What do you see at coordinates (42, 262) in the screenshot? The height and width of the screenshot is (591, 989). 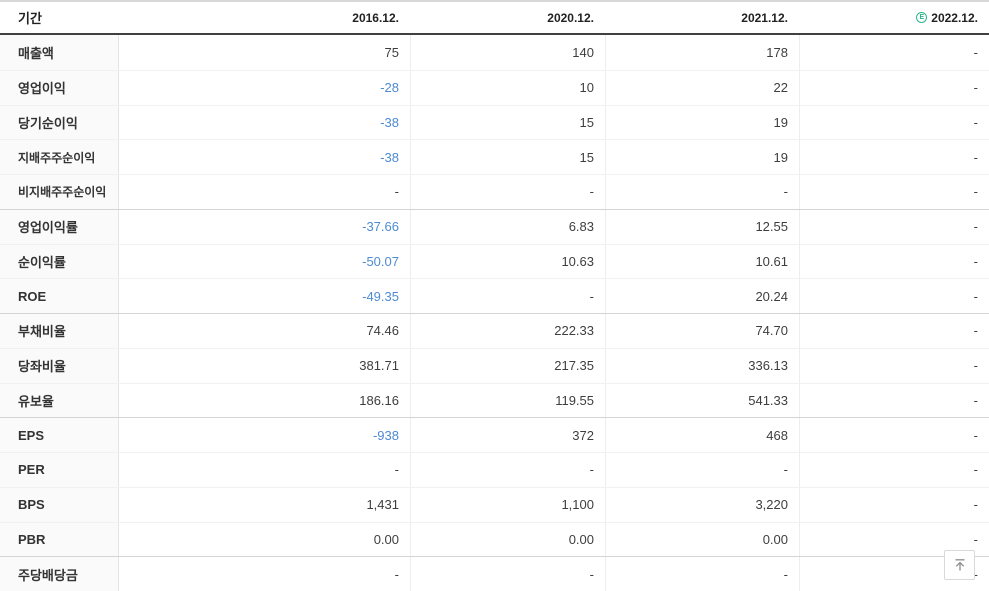 I see `row-label: 순이익률` at bounding box center [42, 262].